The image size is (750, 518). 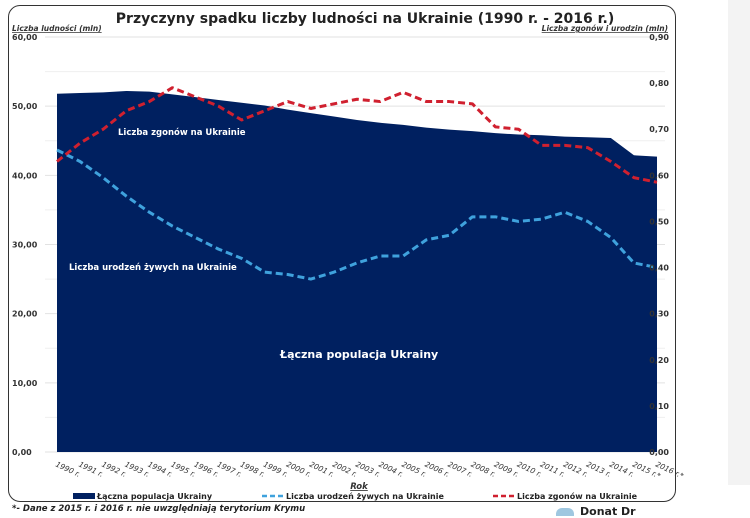 I want to click on y2-tick-label: 0,30, so click(x=659, y=314).